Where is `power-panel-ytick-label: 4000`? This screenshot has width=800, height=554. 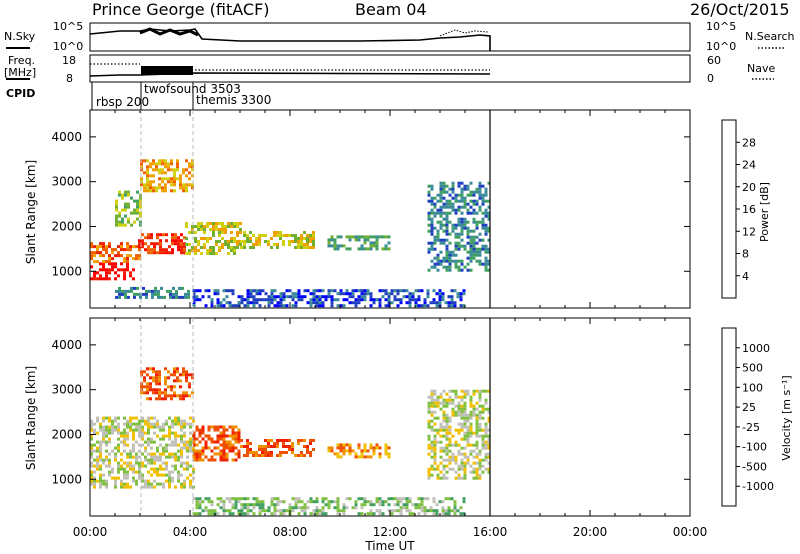
power-panel-ytick-label: 4000 is located at coordinates (66, 137).